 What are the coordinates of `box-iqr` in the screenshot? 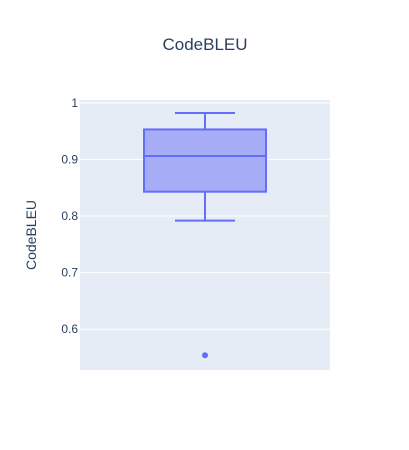 It's located at (205, 160).